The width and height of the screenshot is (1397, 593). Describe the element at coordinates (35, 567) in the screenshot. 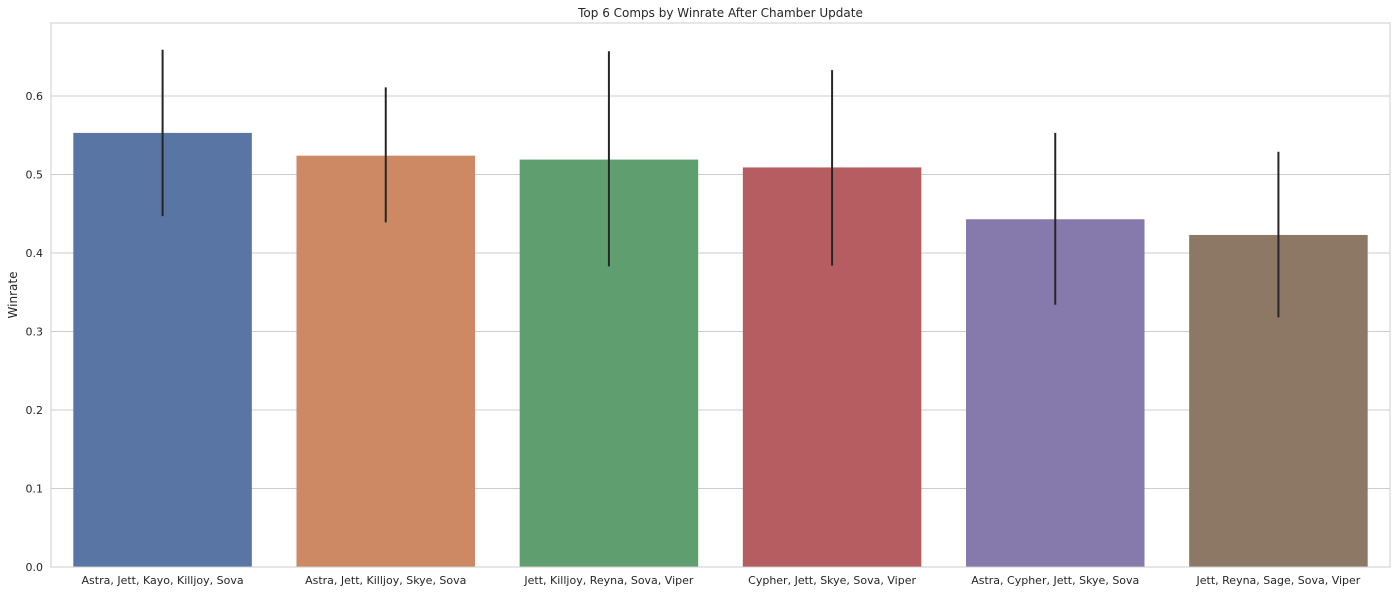

I see `y-tick-label: 0.0` at that location.